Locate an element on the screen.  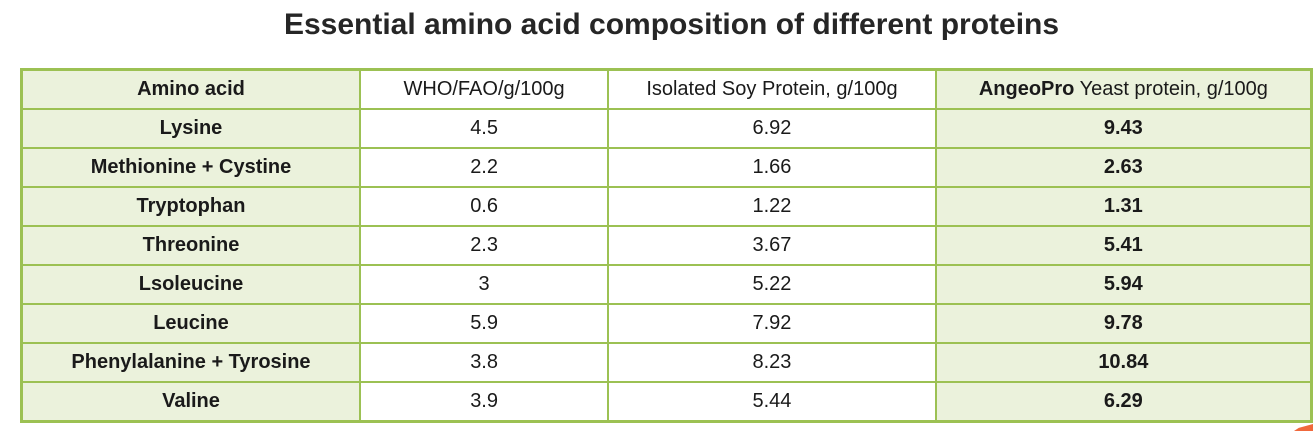
table-row-phenylalanine-tyrosine: Phenylalanine + Tyrosine 3.8 8.23 10.84 is located at coordinates (666, 362).